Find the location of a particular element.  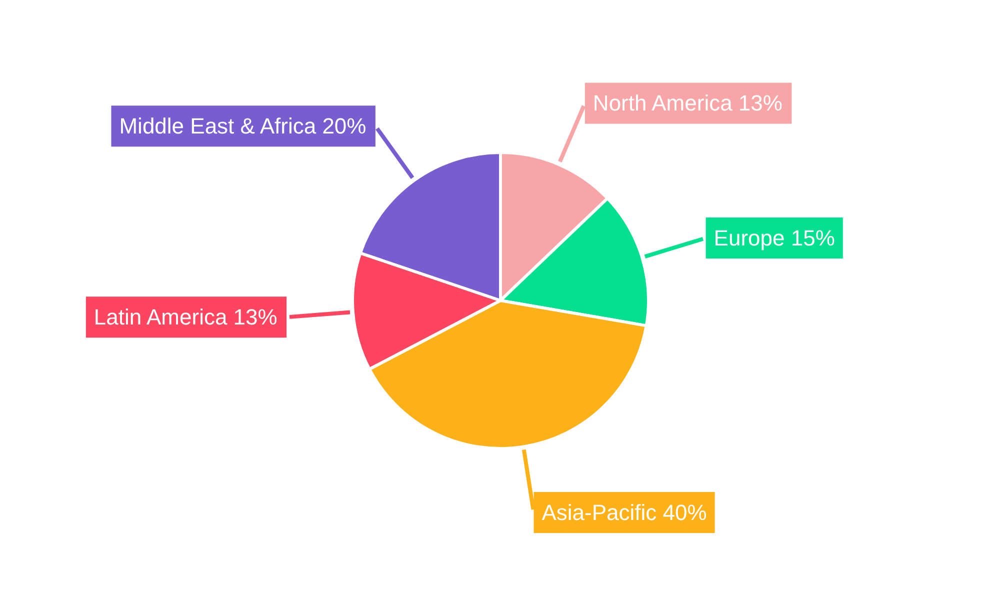

slice-label: Latin America 13% is located at coordinates (186, 317).